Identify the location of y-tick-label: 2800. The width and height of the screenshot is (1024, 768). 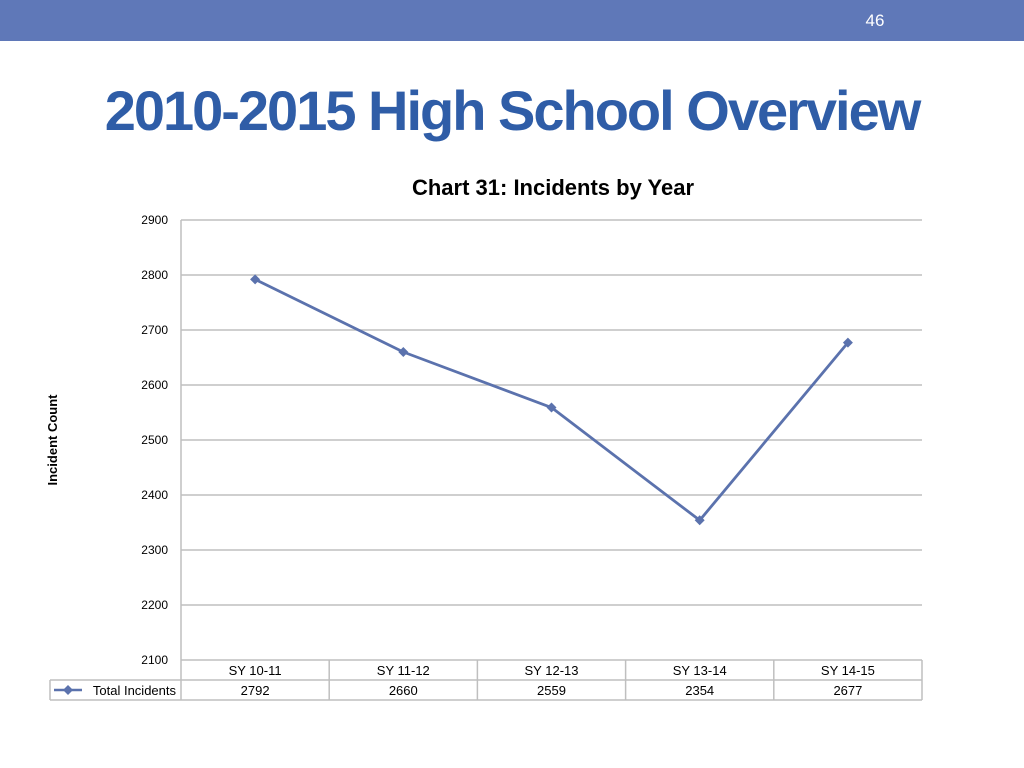
(154, 275).